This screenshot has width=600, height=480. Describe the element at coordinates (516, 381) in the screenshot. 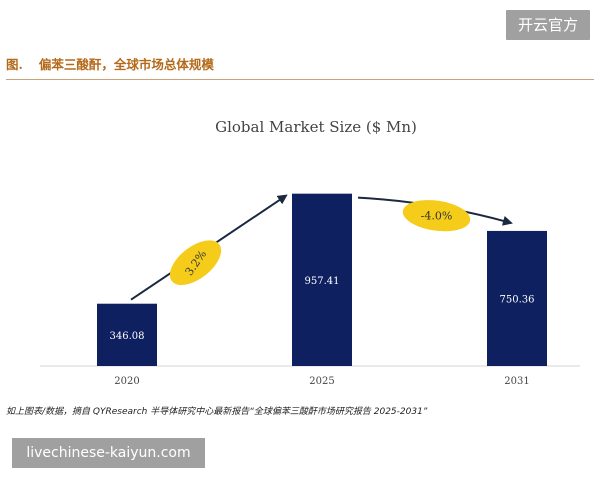

I see `x-tick-2031: 2031` at that location.